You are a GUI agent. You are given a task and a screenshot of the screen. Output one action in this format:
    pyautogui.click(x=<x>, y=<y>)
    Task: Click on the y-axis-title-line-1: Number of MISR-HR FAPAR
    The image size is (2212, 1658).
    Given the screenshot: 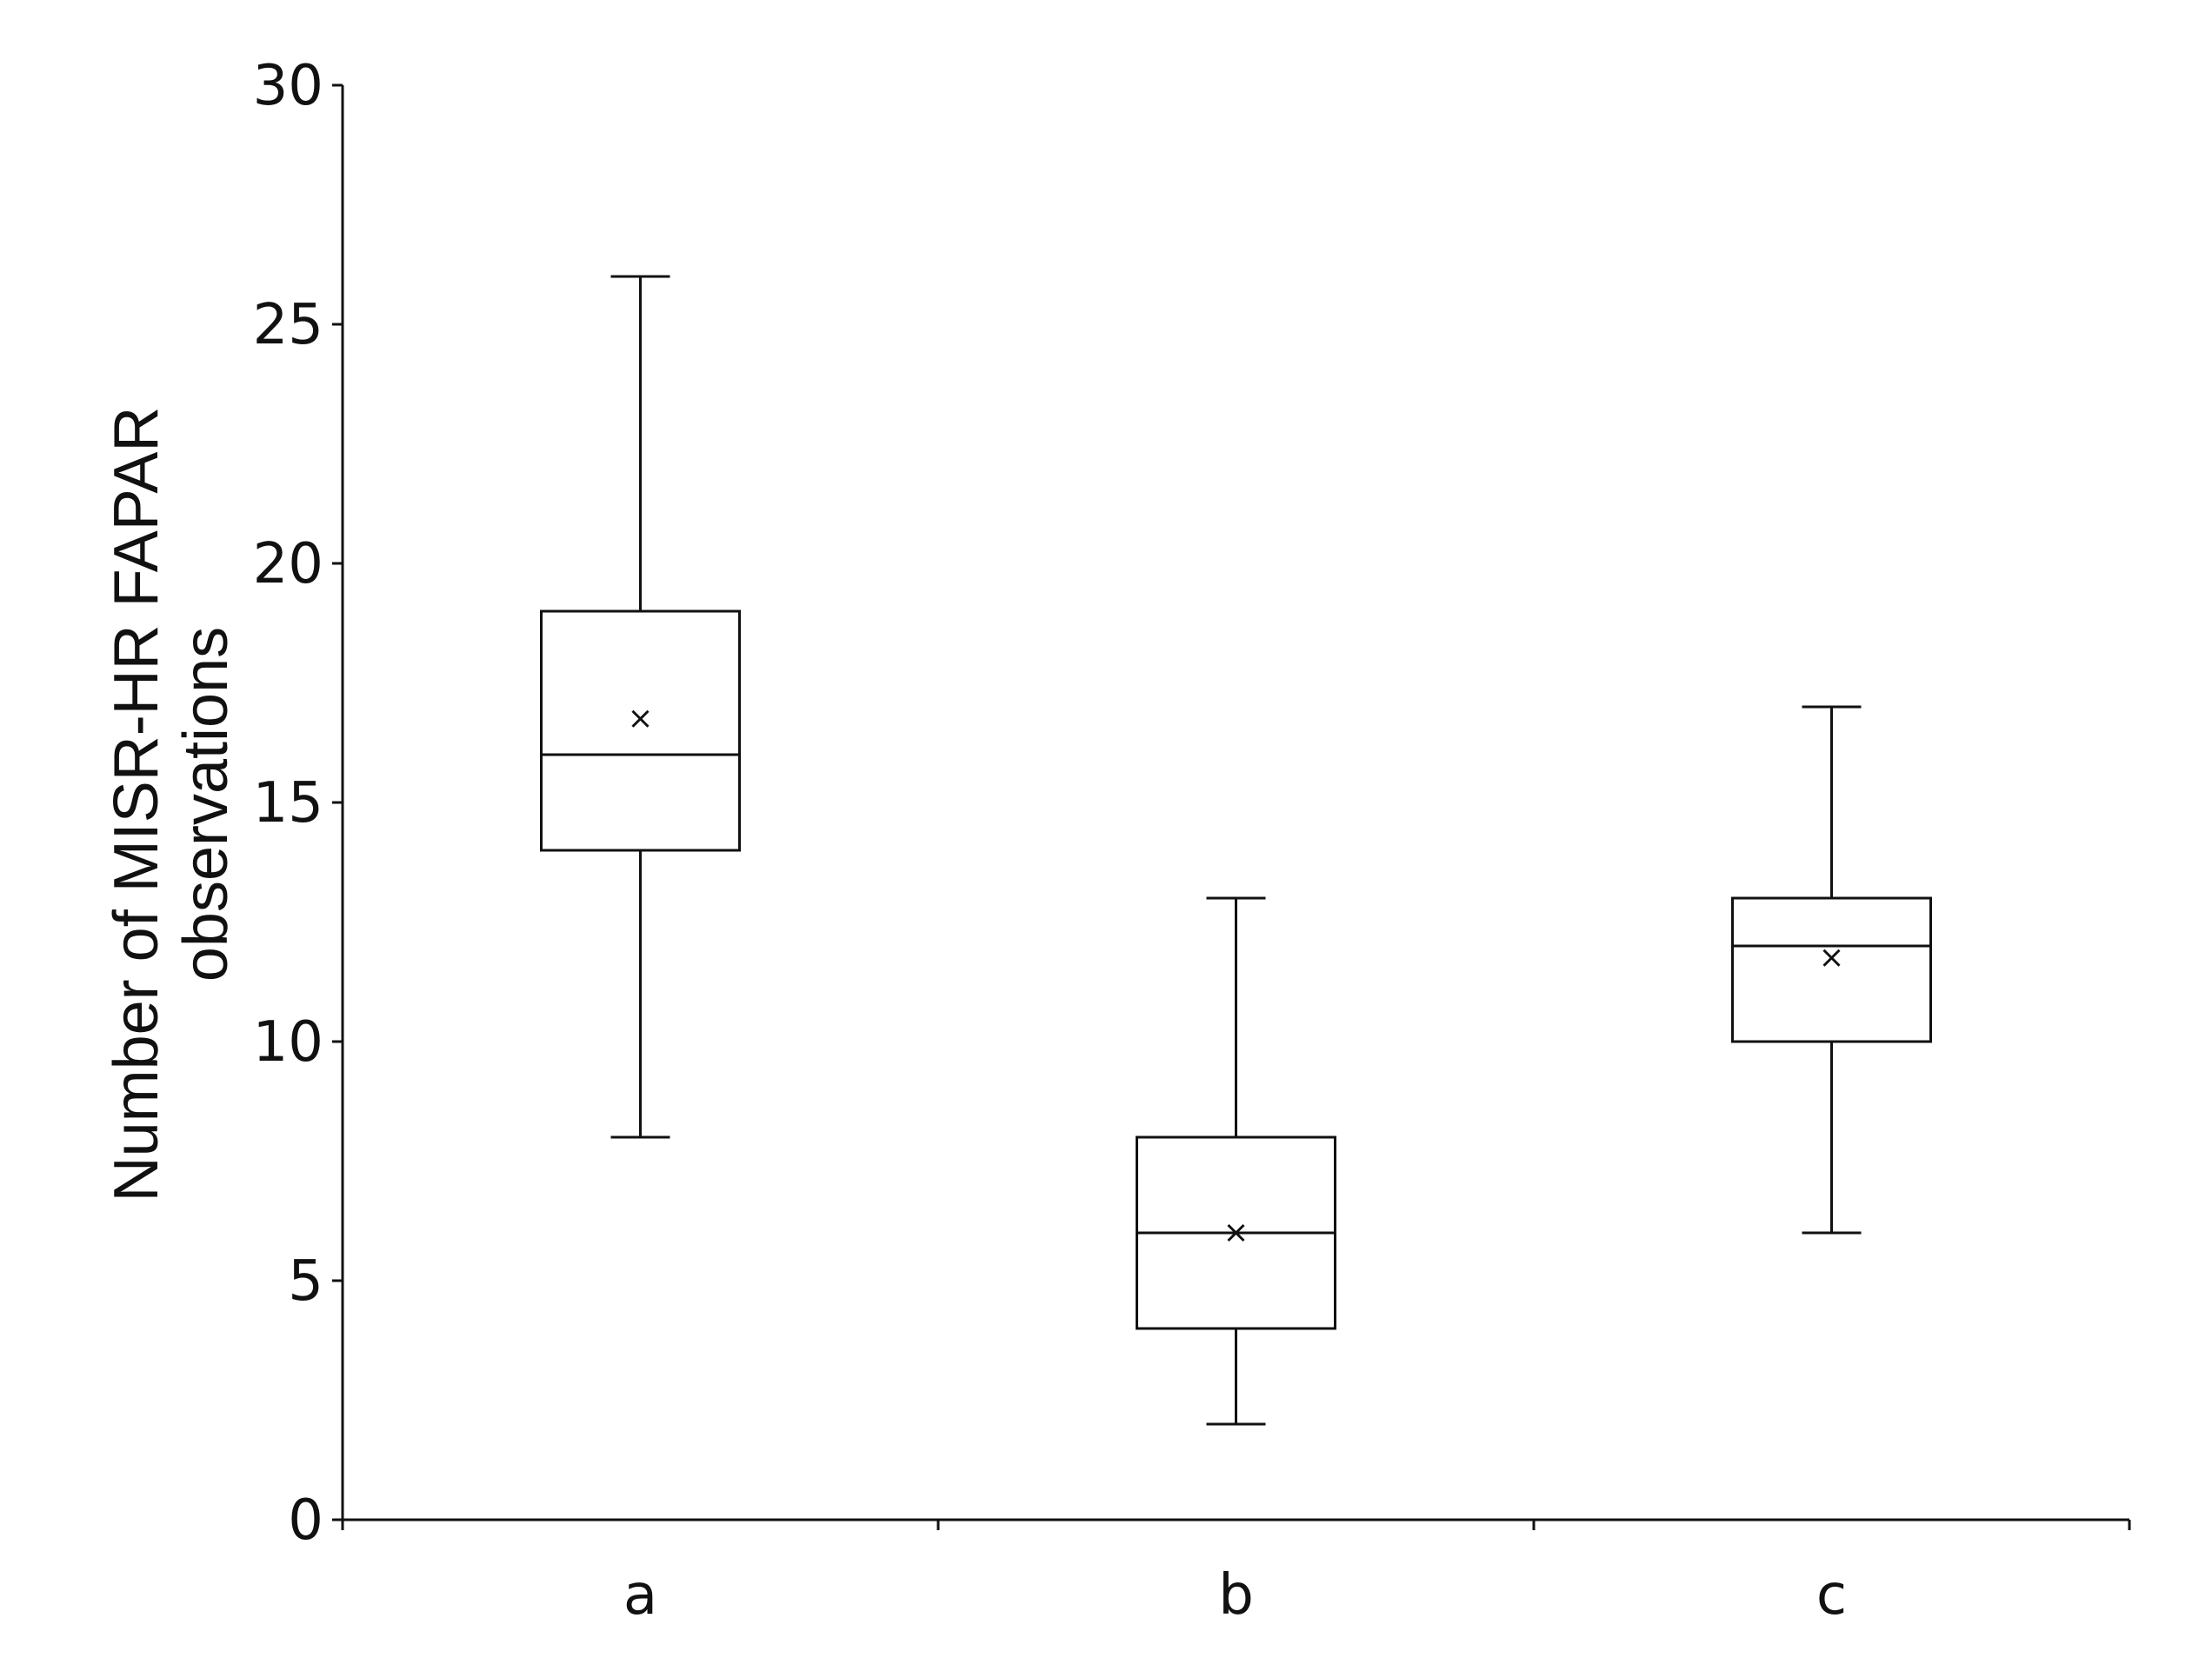 What is the action you would take?
    pyautogui.click(x=137, y=804)
    